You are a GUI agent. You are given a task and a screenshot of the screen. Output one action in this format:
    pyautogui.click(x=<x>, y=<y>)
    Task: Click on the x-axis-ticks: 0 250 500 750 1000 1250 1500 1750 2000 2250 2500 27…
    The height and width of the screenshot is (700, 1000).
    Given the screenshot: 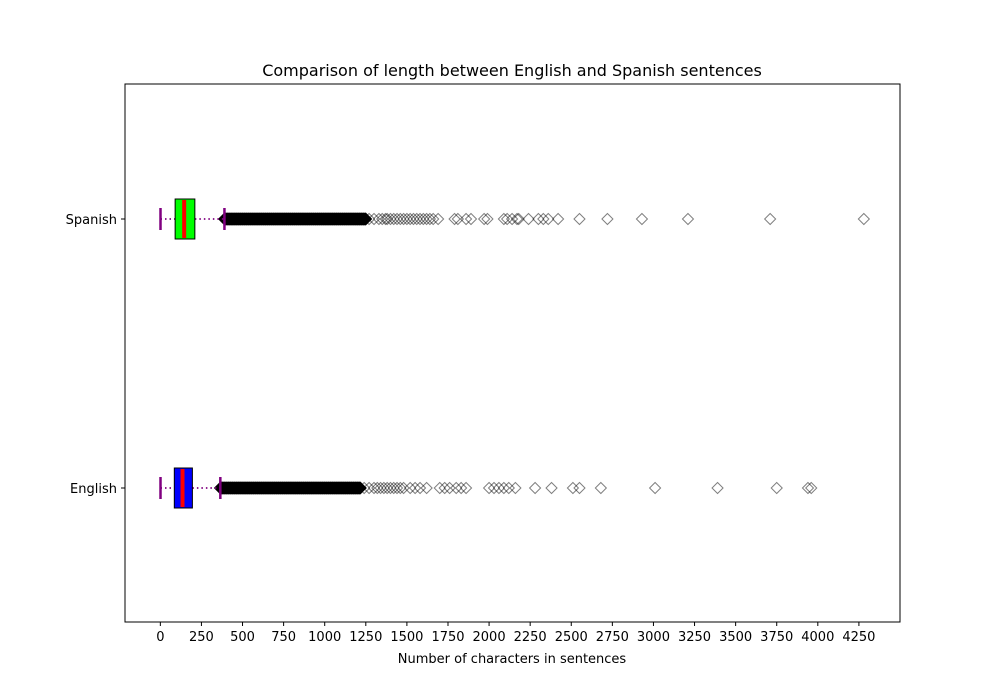 What is the action you would take?
    pyautogui.click(x=515, y=633)
    